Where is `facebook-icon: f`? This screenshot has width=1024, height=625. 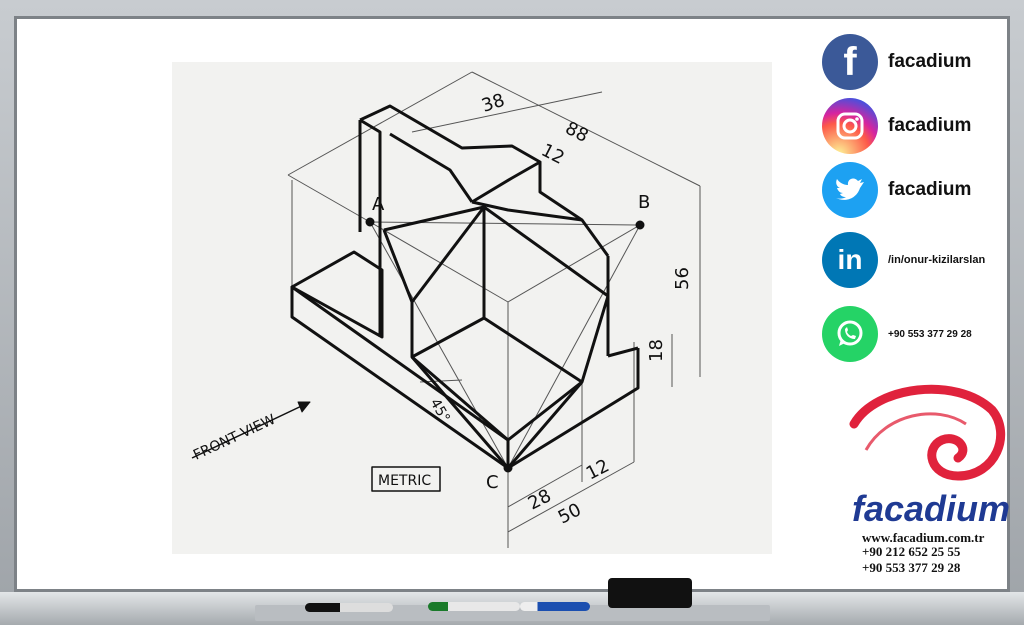
facebook-icon: f is located at coordinates (850, 62).